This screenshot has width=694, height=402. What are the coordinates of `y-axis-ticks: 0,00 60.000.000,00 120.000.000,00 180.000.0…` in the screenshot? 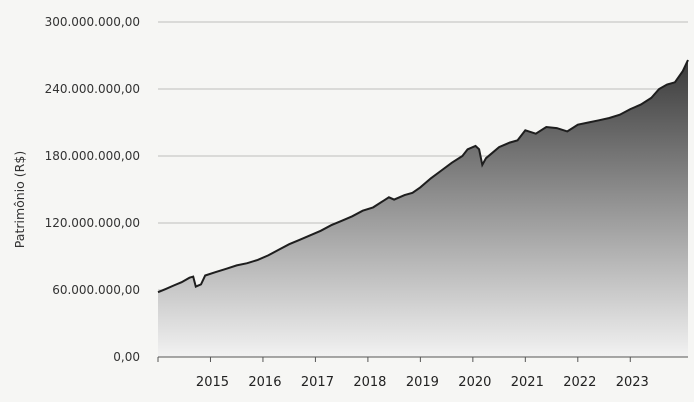 It's located at (92, 189).